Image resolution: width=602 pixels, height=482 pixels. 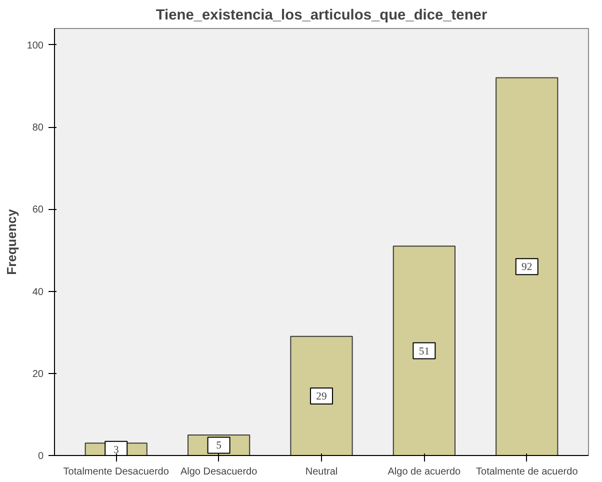 I want to click on y-tick-label: 40, so click(x=38, y=292).